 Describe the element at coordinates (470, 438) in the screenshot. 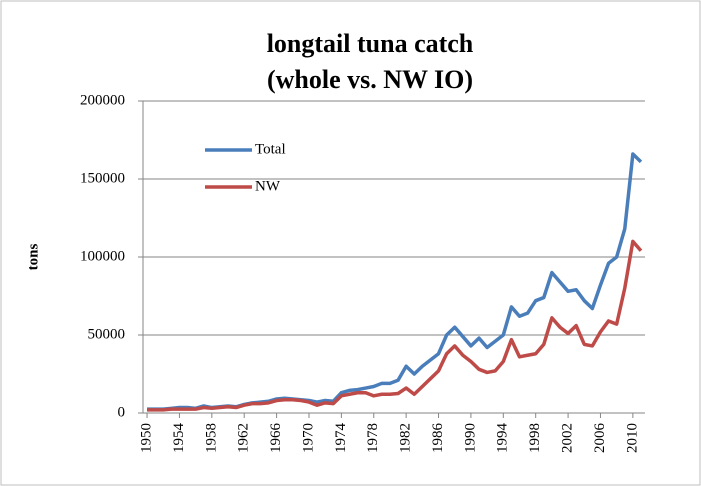

I see `x-tick-label: 1990` at that location.